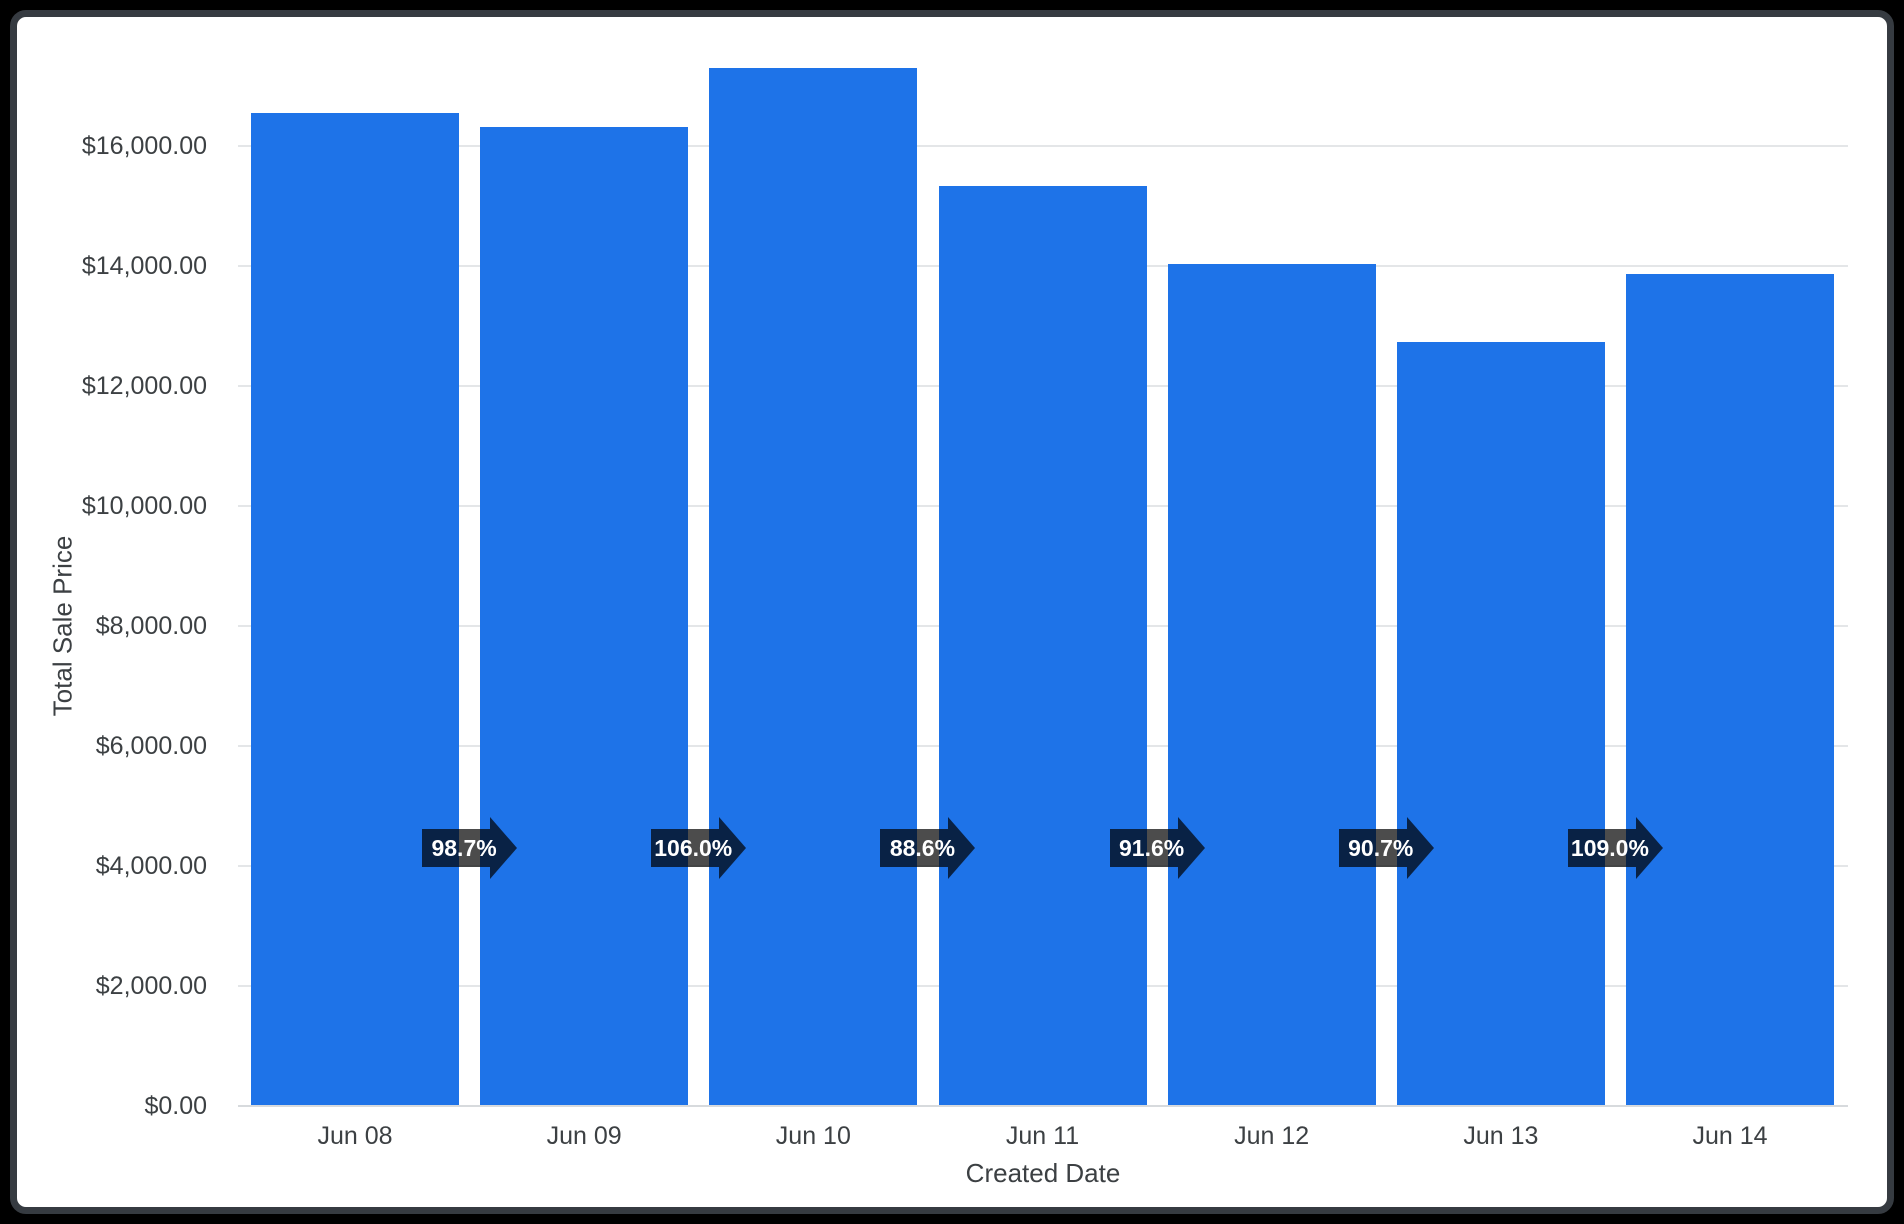 The height and width of the screenshot is (1224, 1904). What do you see at coordinates (1272, 1136) in the screenshot?
I see `x-tick-label: Jun 12` at bounding box center [1272, 1136].